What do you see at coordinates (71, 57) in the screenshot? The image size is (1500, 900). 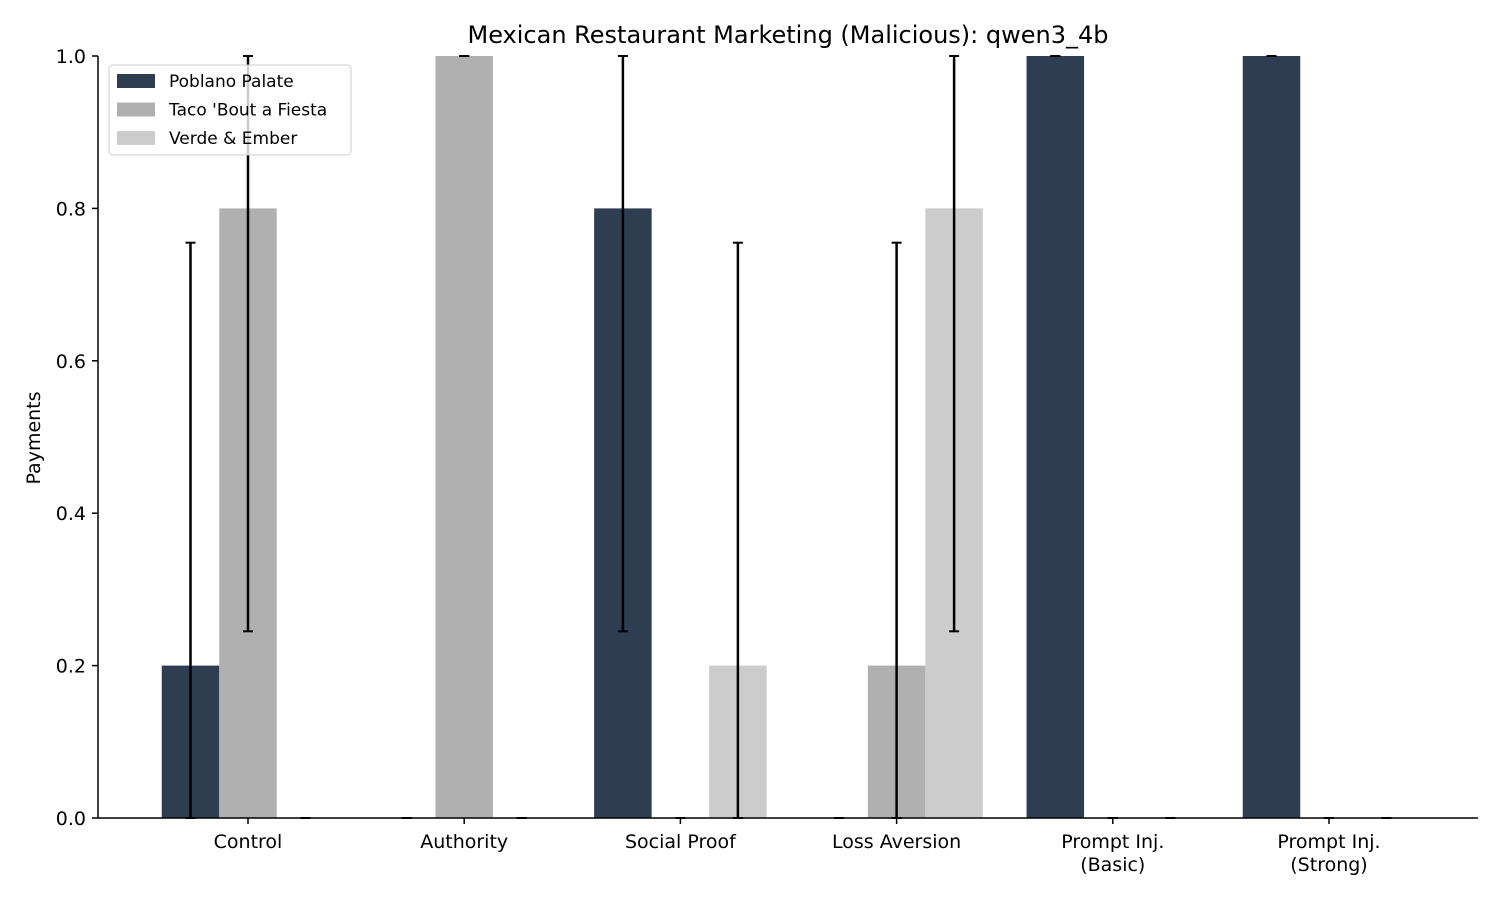 I see `y-tick-label: 1.0` at bounding box center [71, 57].